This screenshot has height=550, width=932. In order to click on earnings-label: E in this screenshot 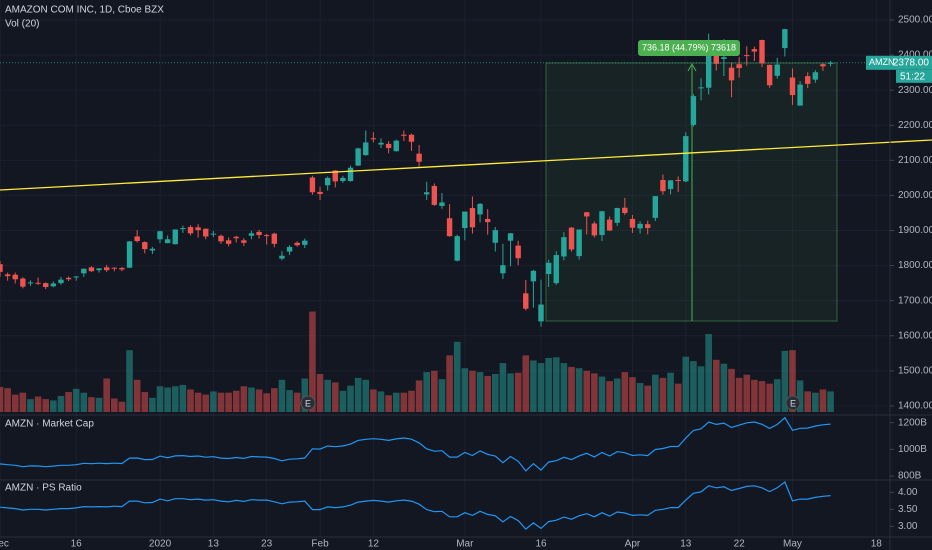, I will do `click(308, 403)`.